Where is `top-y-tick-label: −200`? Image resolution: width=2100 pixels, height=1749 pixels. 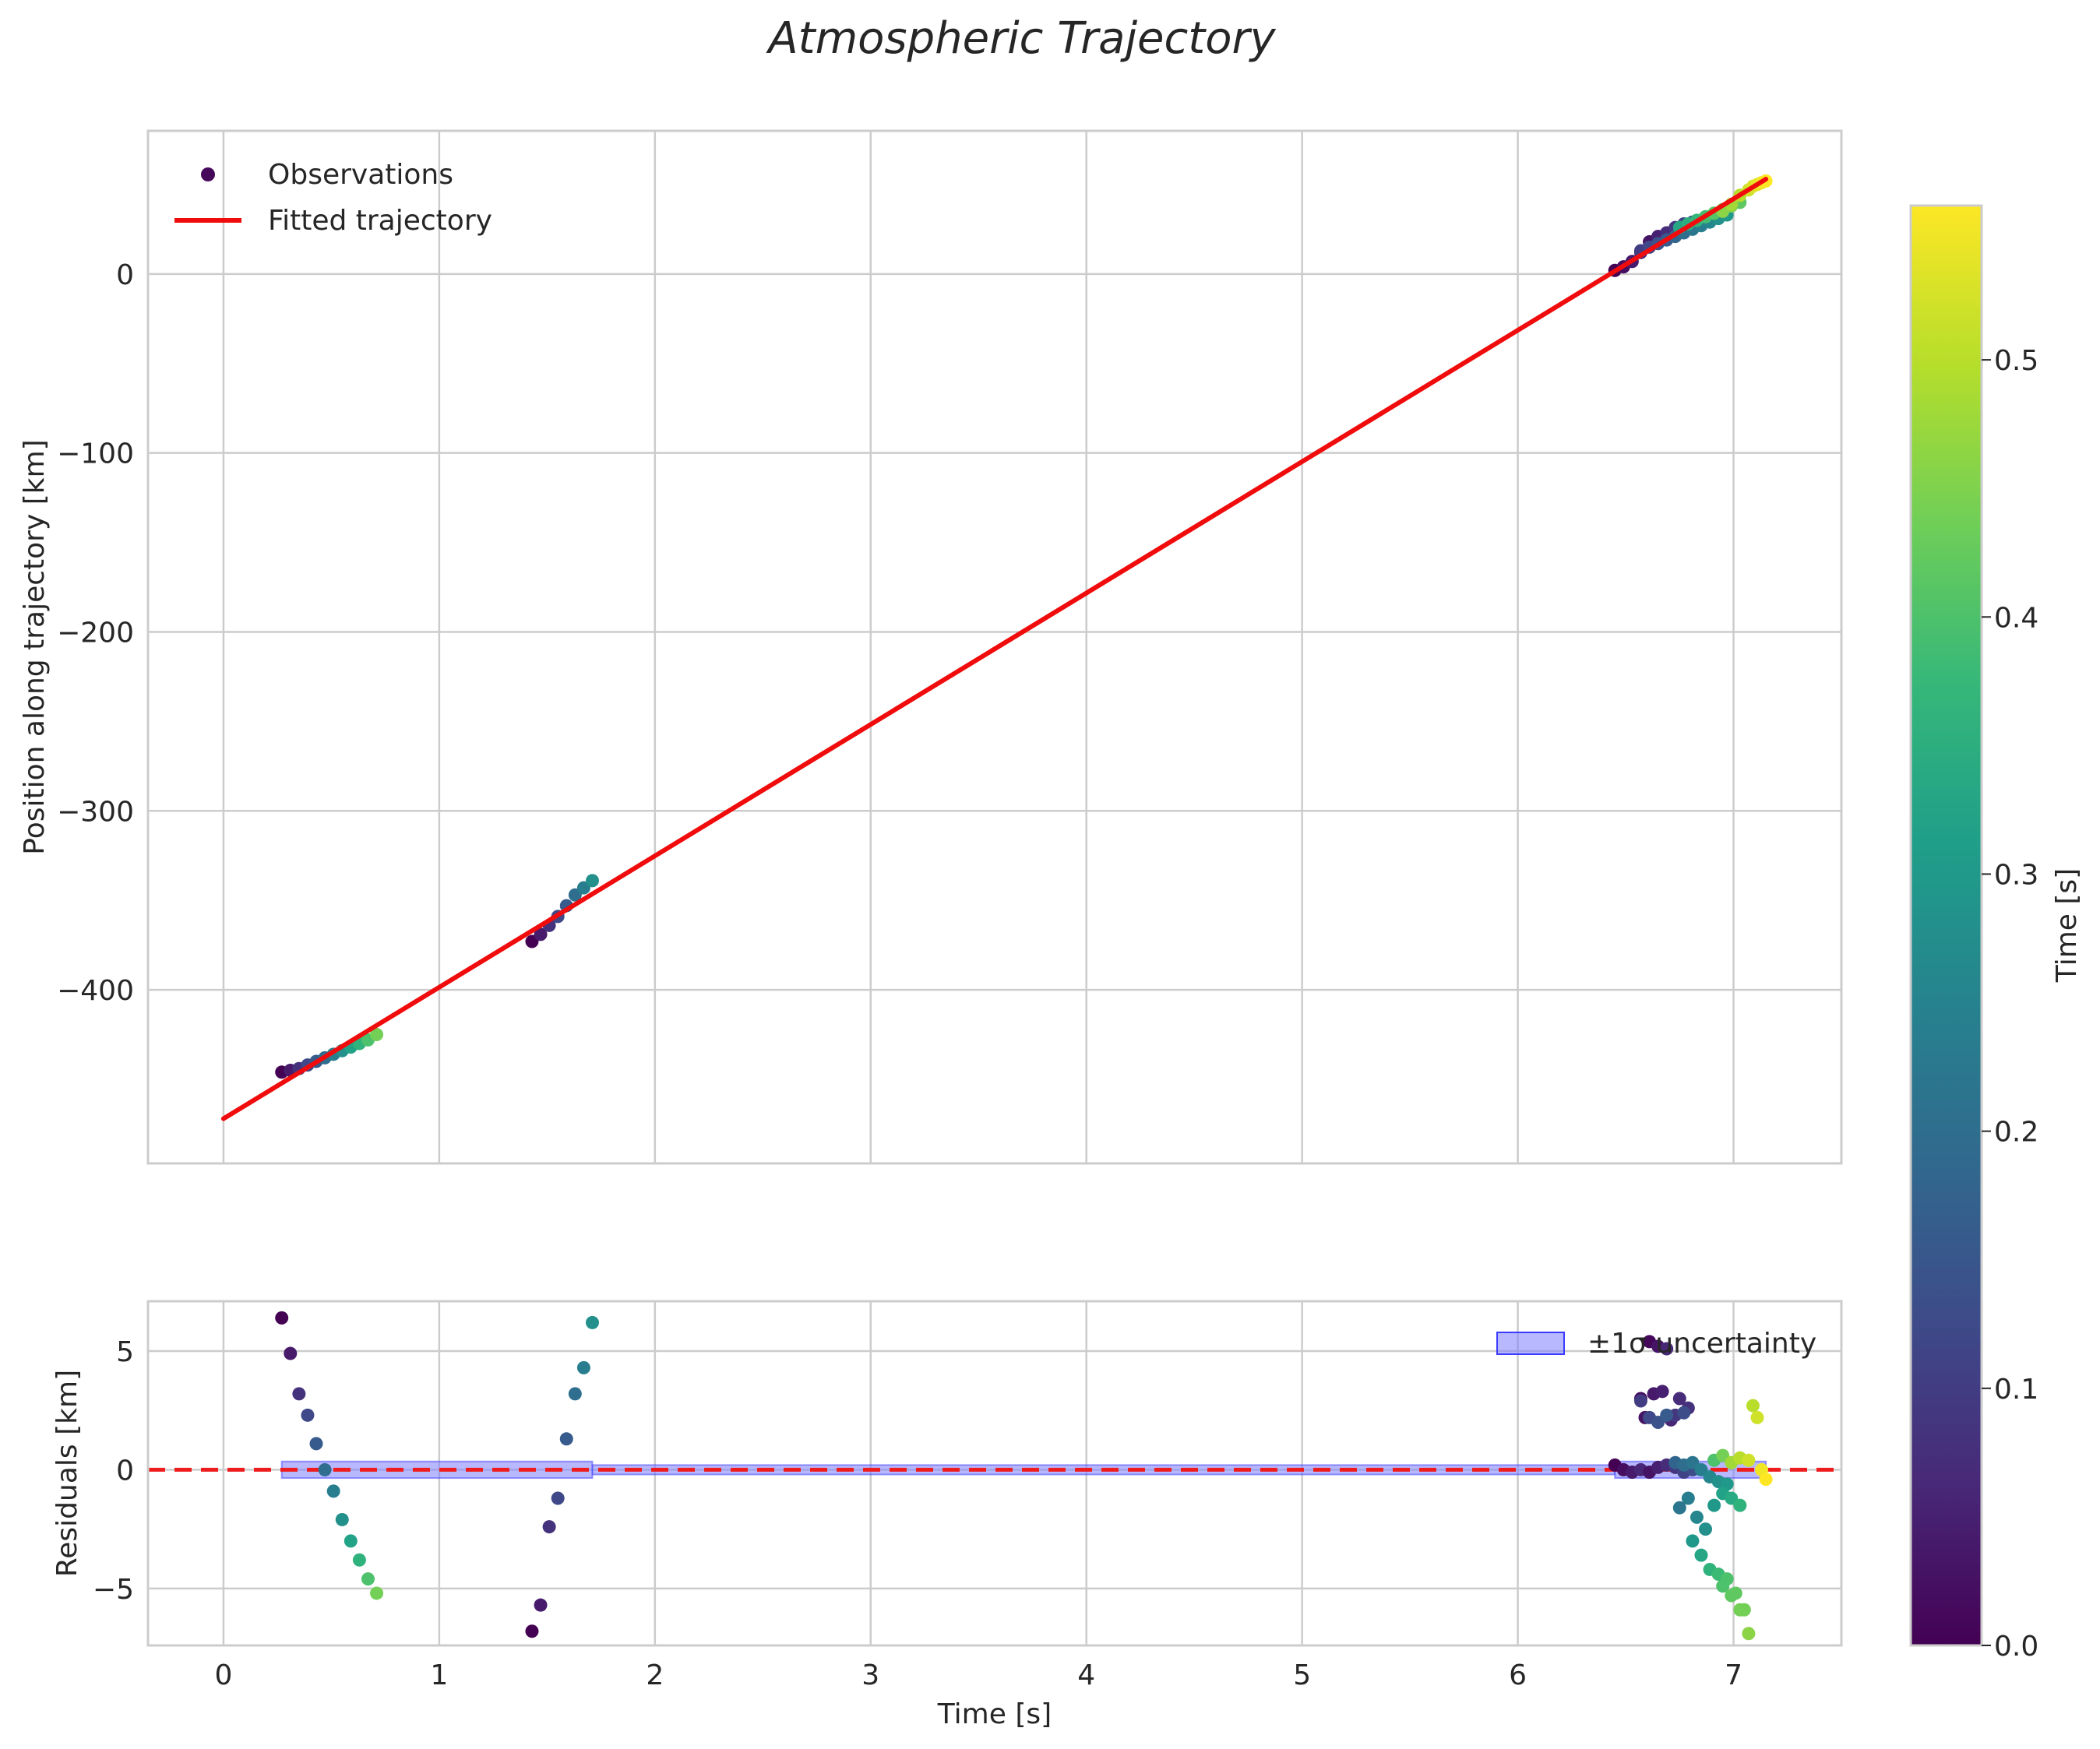
top-y-tick-label: −200 is located at coordinates (95, 633).